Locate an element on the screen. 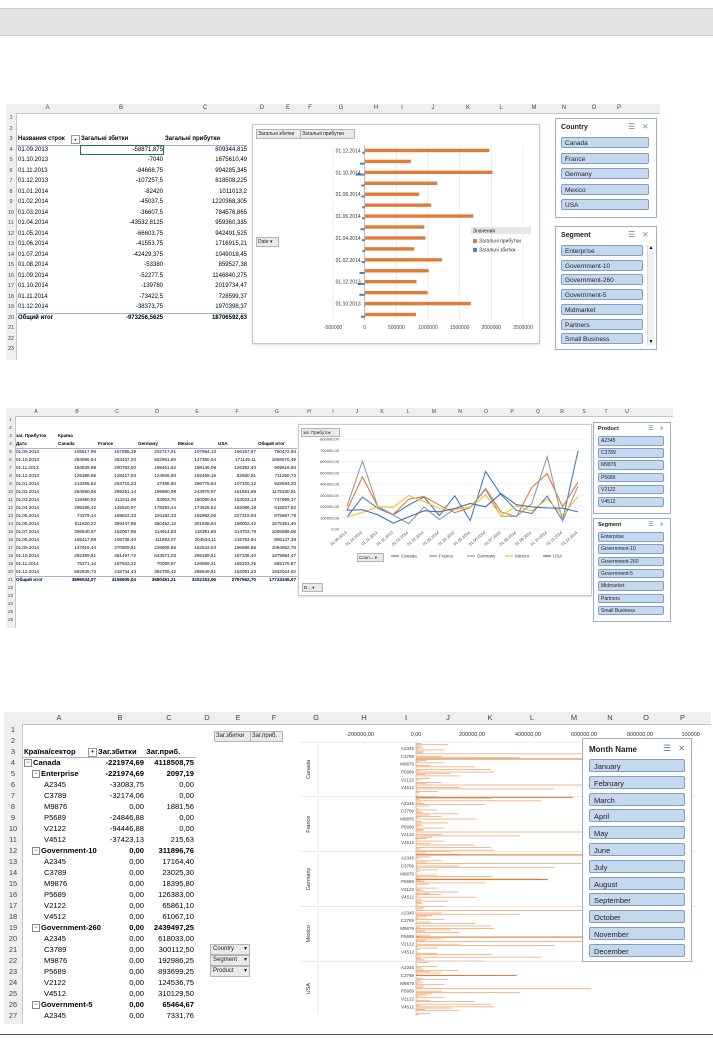  pivot-header-cell: Canada is located at coordinates (66, 443).